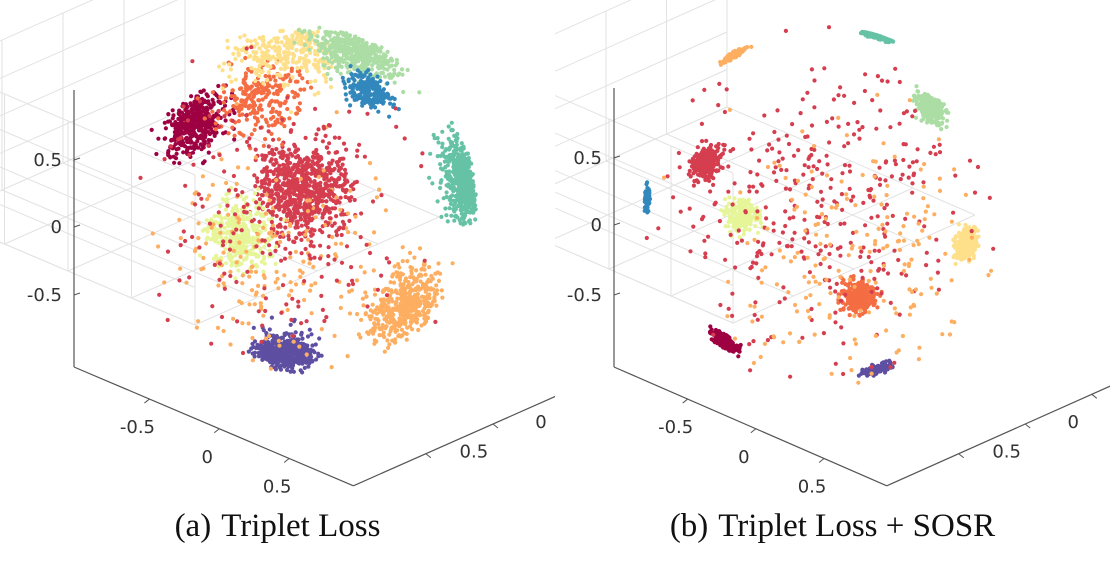 Image resolution: width=1110 pixels, height=562 pixels. I want to click on caption-a-text: Triplet Loss, so click(301, 526).